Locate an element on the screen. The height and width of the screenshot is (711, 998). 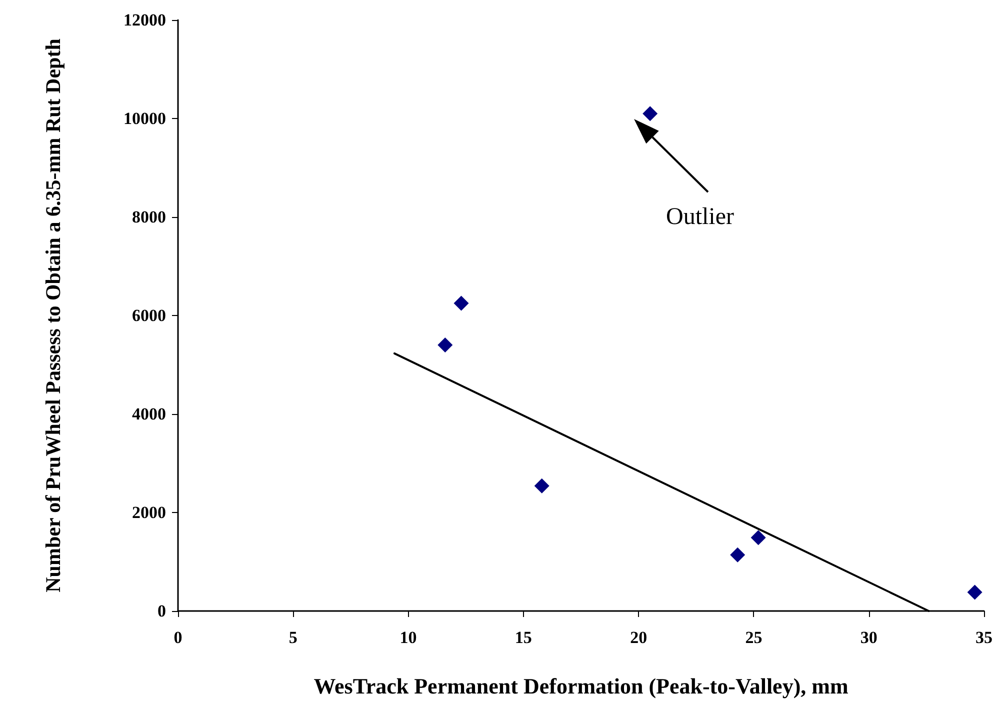
y-tick-label: 2000 is located at coordinates (149, 512).